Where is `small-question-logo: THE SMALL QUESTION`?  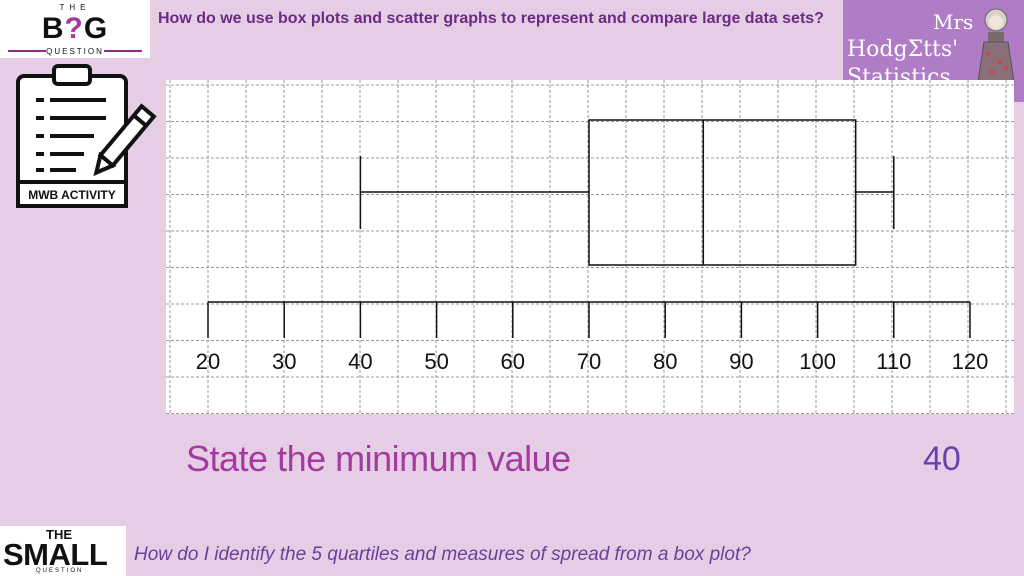 small-question-logo: THE SMALL QUESTION is located at coordinates (63, 551).